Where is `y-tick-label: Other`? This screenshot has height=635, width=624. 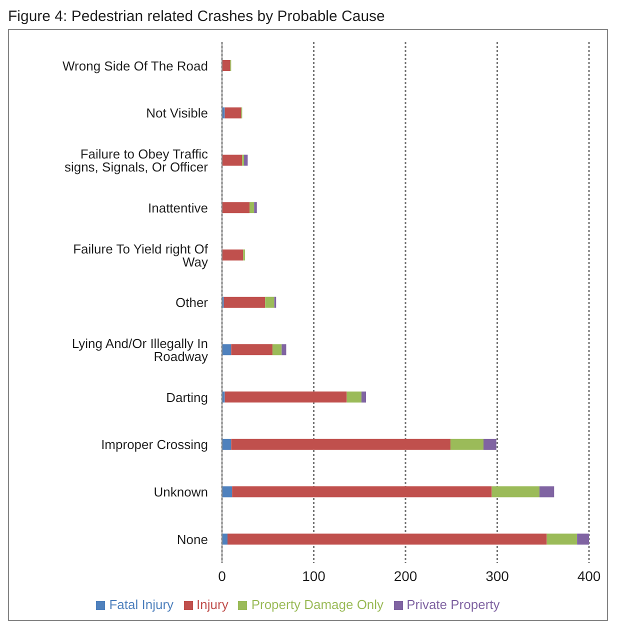 y-tick-label: Other is located at coordinates (192, 302).